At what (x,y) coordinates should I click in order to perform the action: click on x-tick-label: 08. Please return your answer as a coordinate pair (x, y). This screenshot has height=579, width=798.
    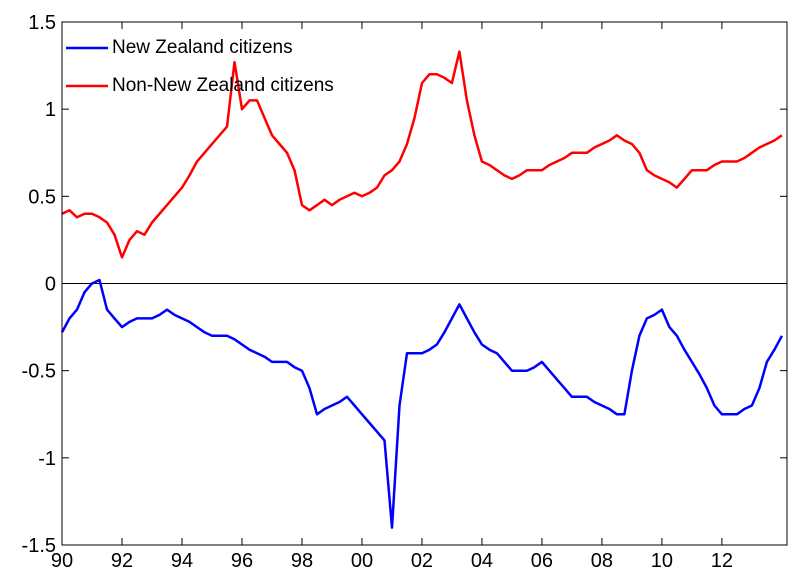
    Looking at the image, I should click on (602, 561).